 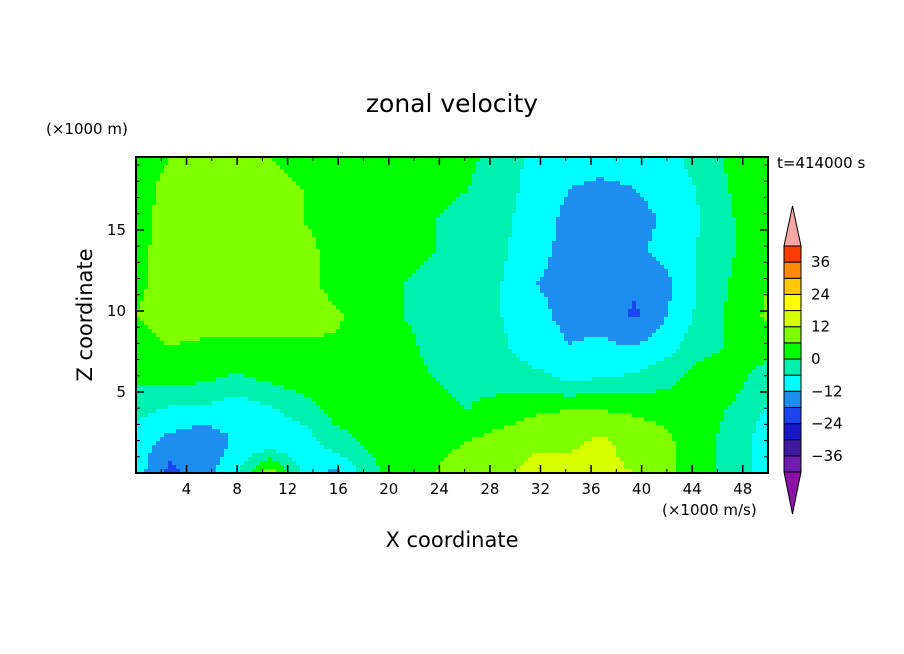 What do you see at coordinates (116, 230) in the screenshot?
I see `y-tick-label: 15` at bounding box center [116, 230].